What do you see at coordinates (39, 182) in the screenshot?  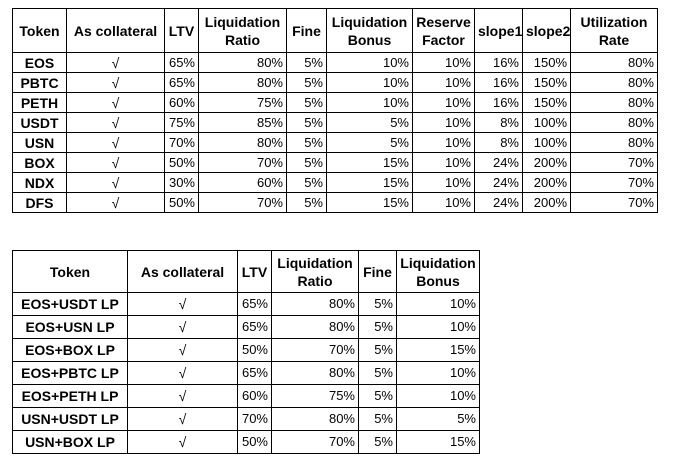 I see `cell-token: NDX` at bounding box center [39, 182].